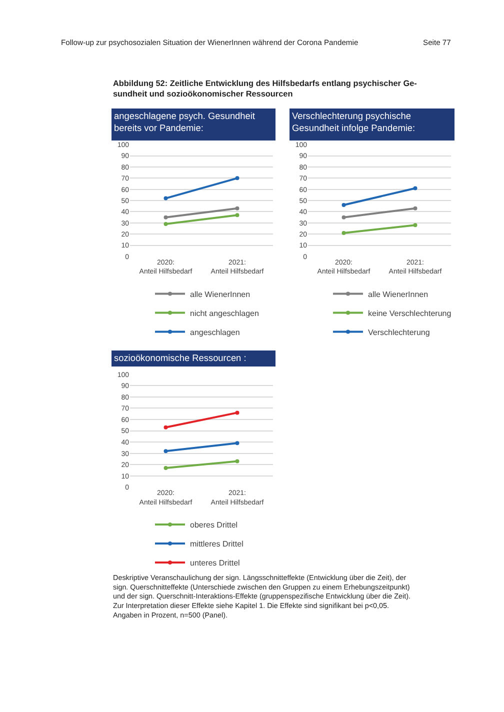 This screenshot has width=504, height=712. What do you see at coordinates (399, 332) in the screenshot?
I see `legend-label: Verschlechterung` at bounding box center [399, 332].